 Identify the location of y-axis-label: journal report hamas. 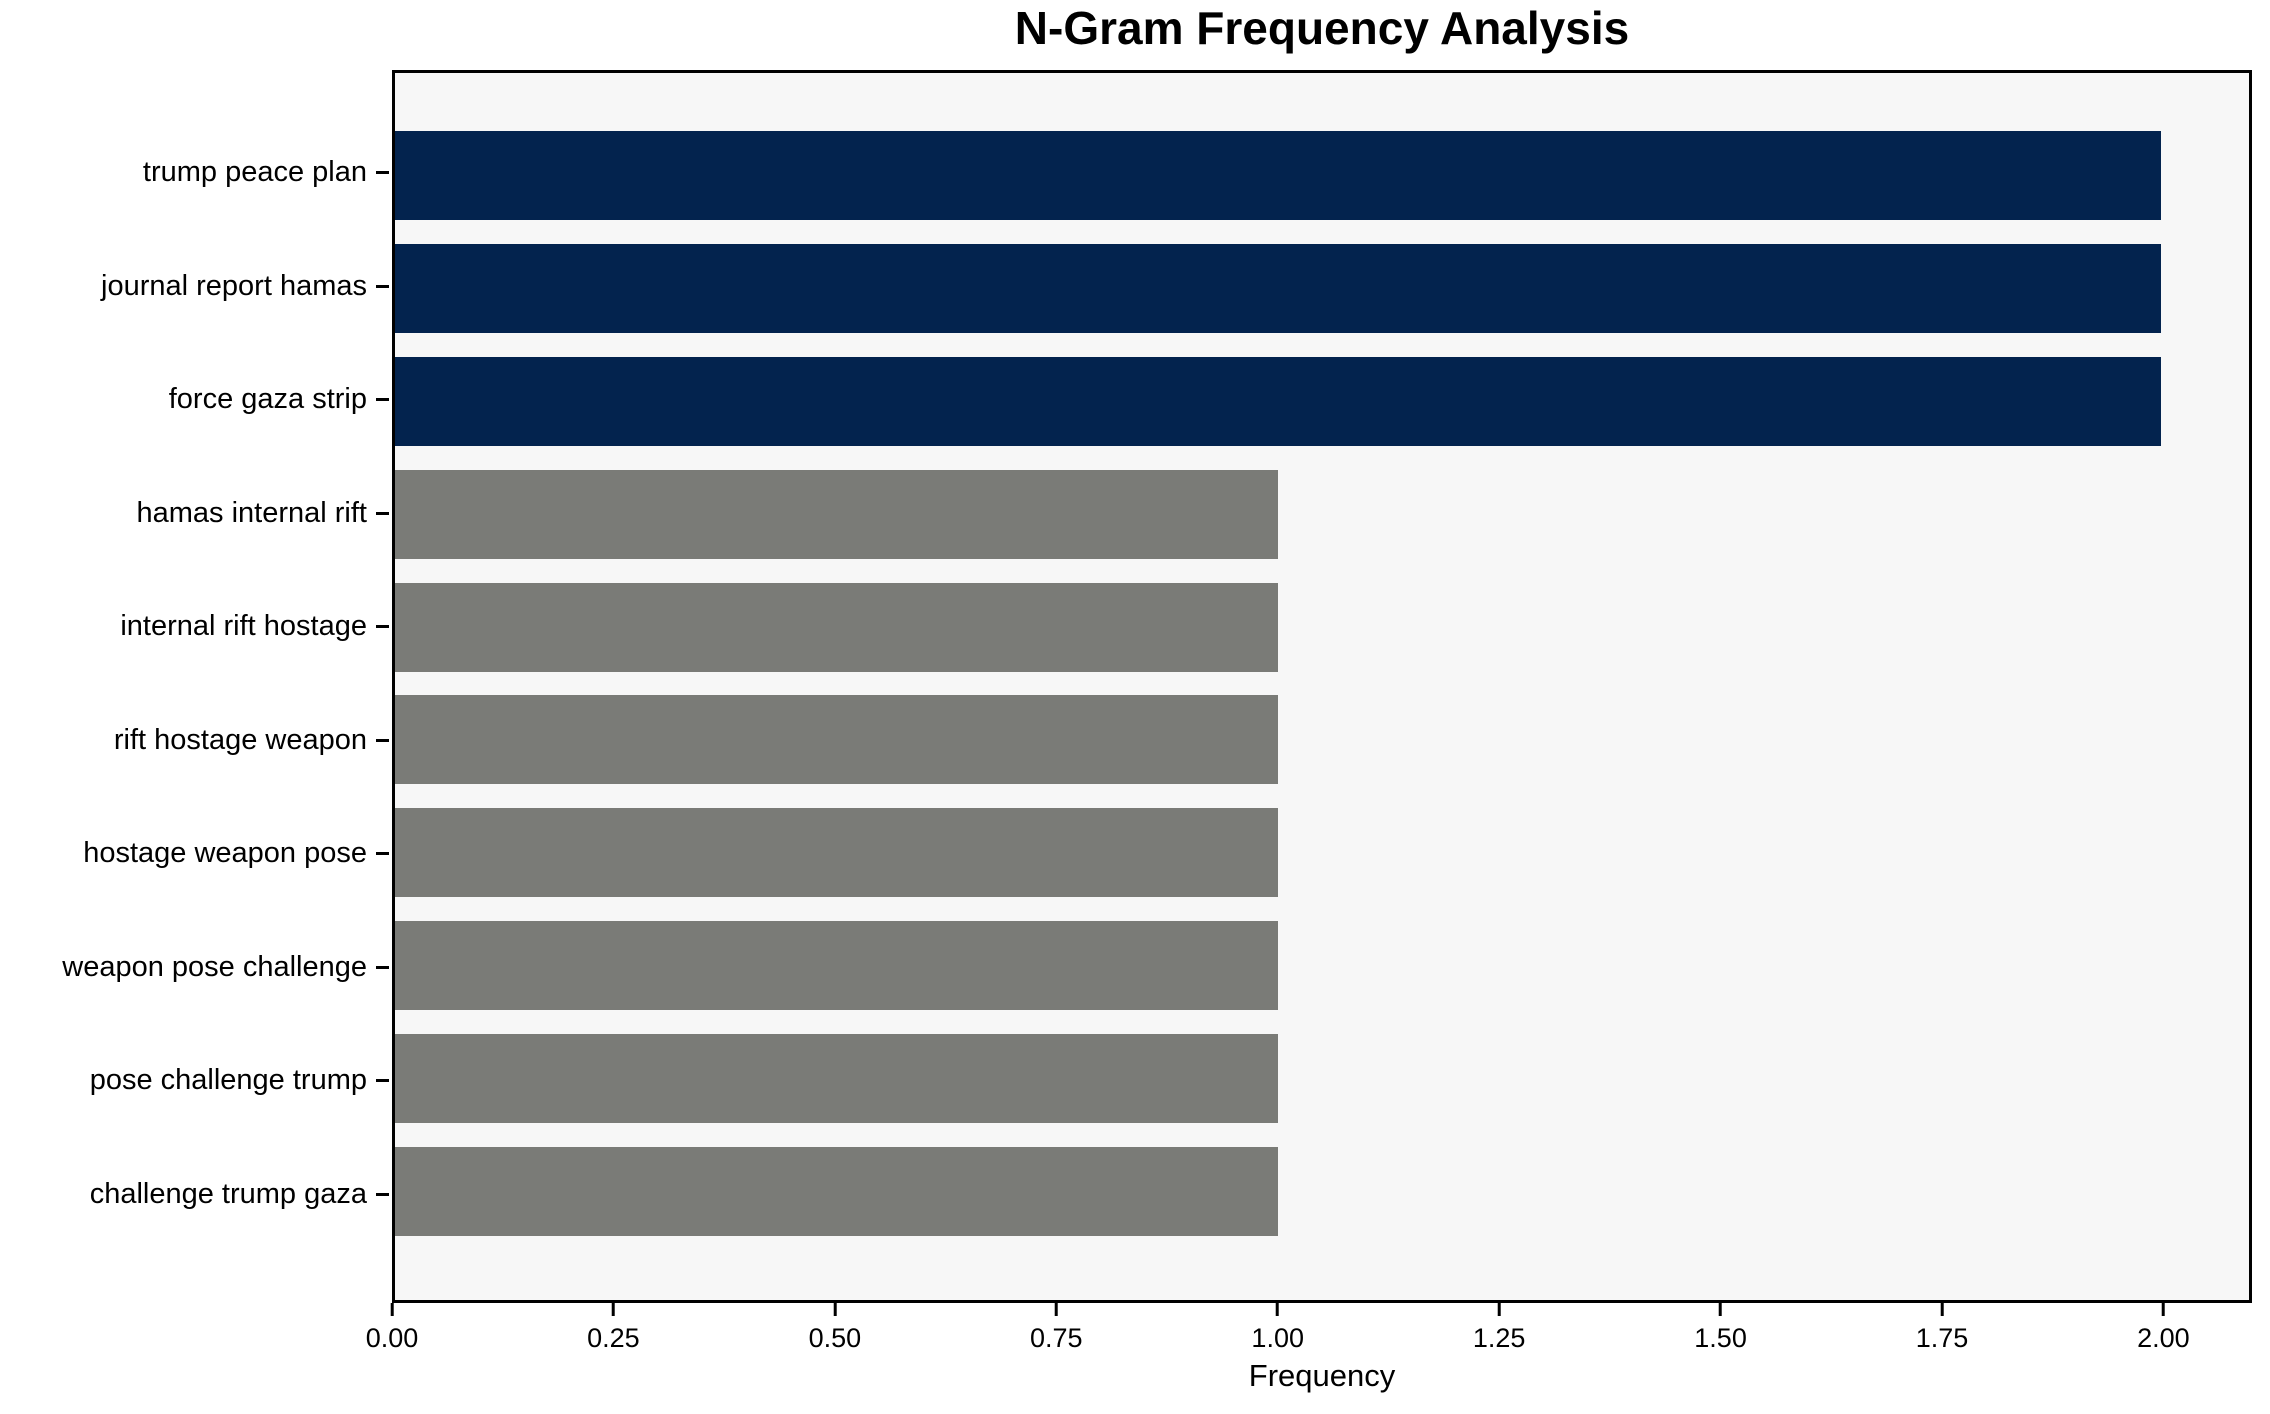
(234, 285).